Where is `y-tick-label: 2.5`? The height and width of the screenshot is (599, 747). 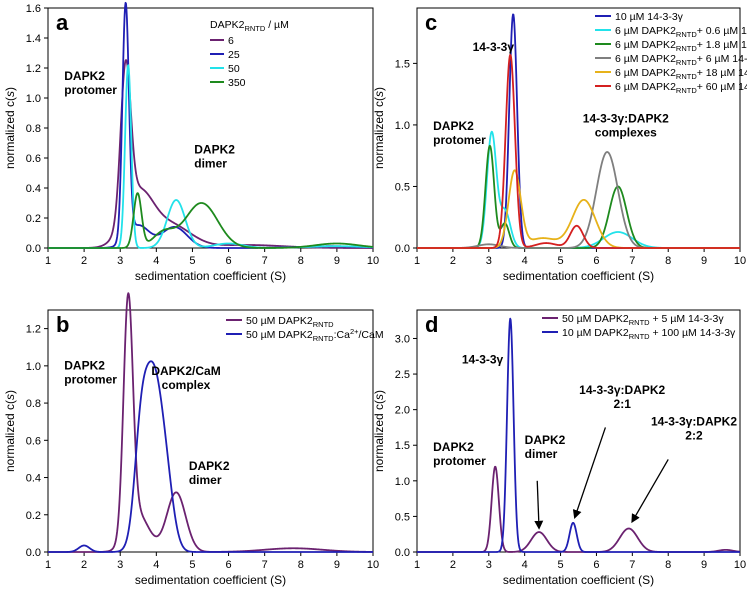
y-tick-label: 2.5 is located at coordinates (402, 375).